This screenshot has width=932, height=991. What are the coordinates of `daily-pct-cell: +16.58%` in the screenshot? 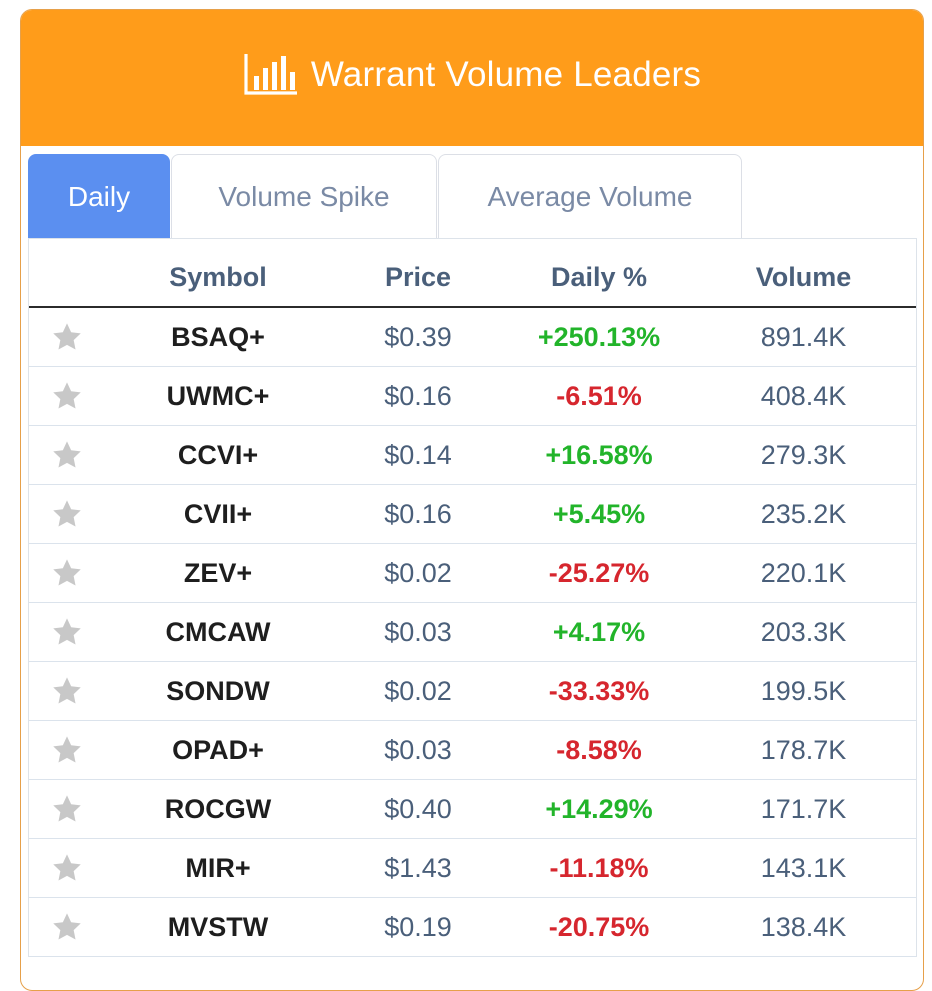 It's located at (599, 455).